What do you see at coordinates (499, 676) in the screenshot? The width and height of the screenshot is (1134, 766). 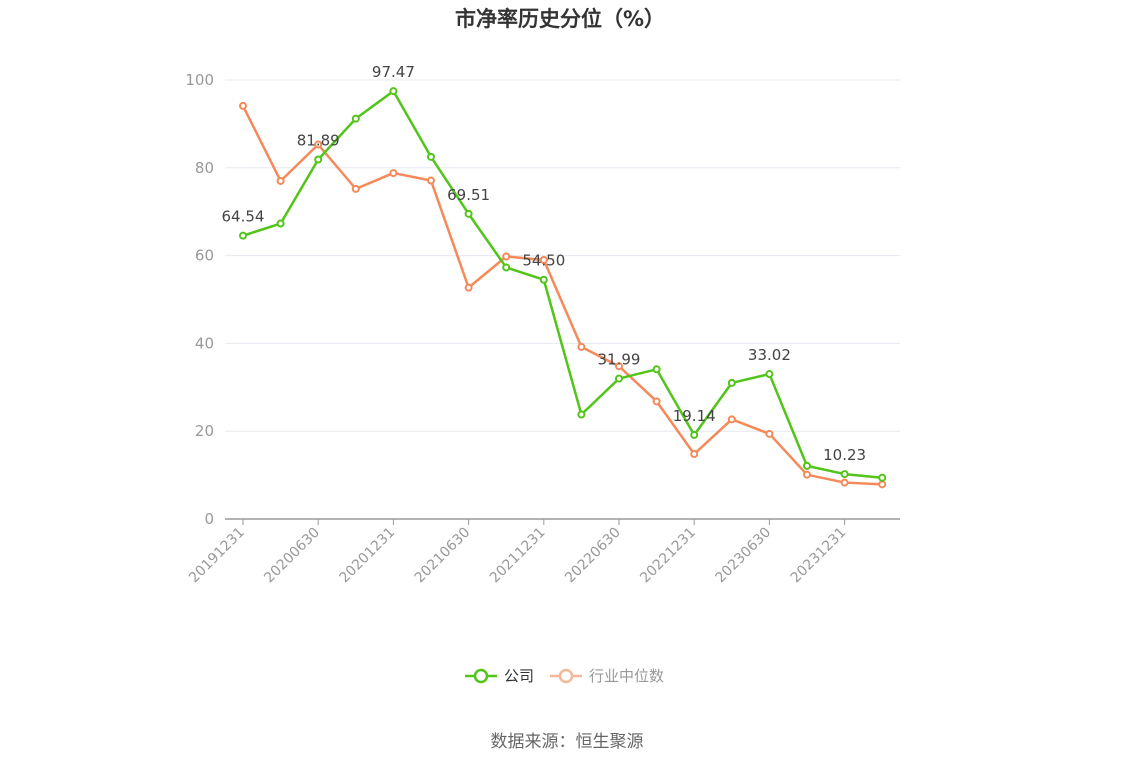 I see `legend-item: 公司` at bounding box center [499, 676].